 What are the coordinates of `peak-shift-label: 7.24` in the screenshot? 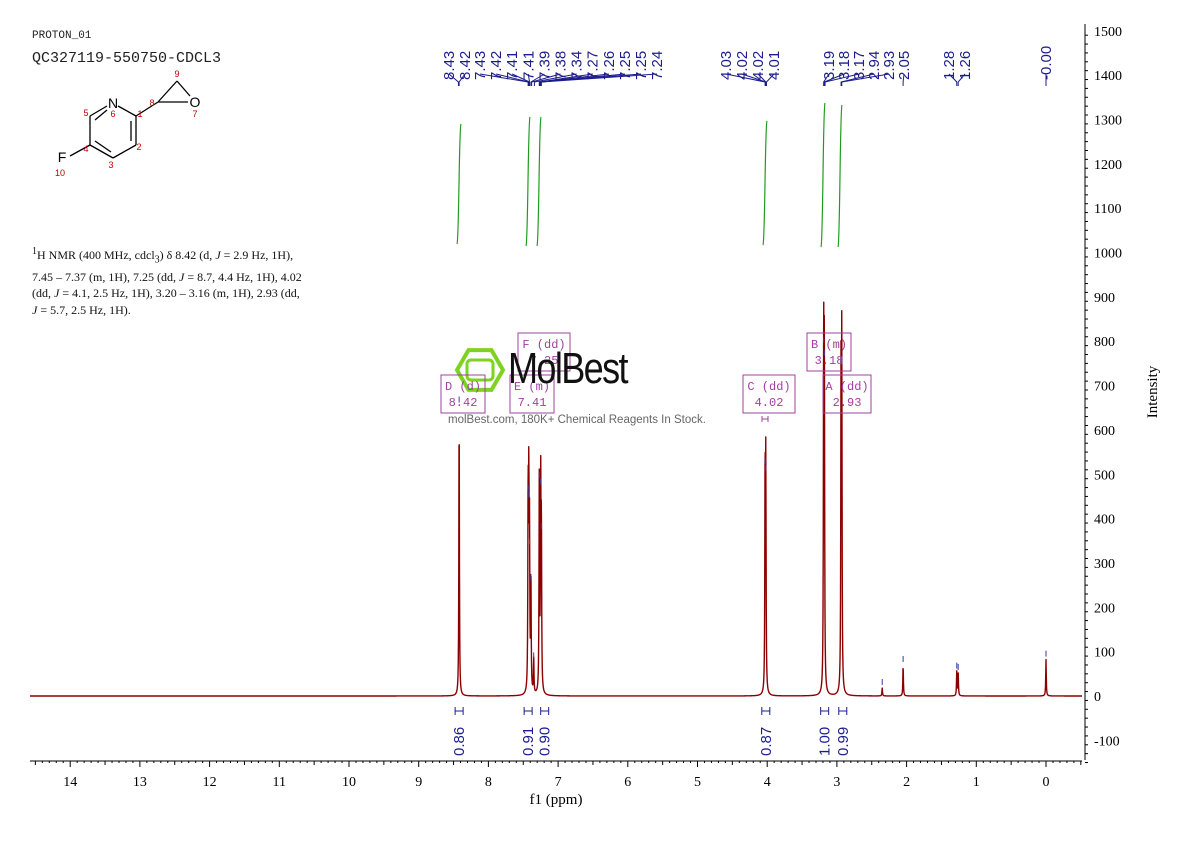 It's located at (657, 65).